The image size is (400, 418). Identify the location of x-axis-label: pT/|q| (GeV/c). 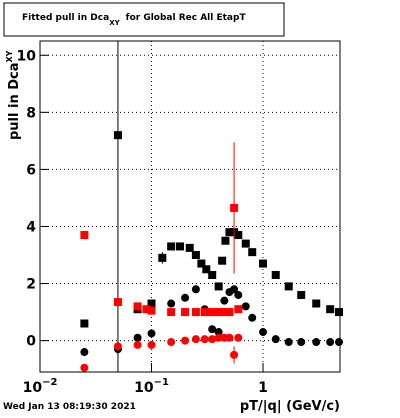
(290, 406).